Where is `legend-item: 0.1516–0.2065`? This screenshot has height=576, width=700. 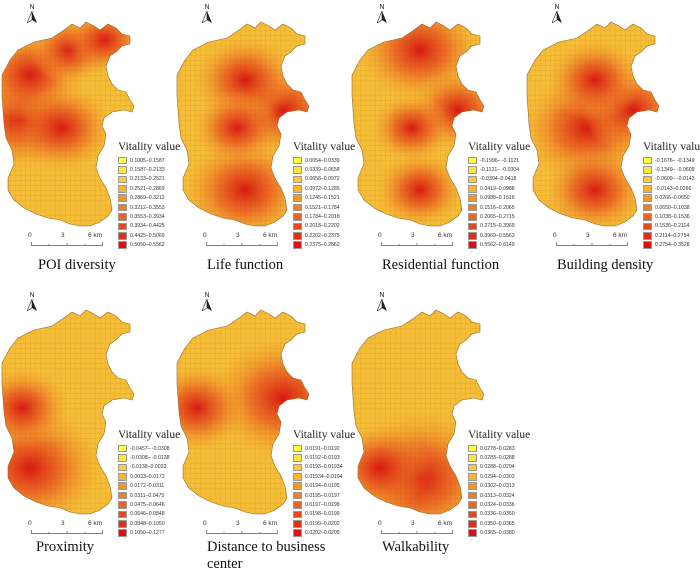 legend-item: 0.1516–0.2065 is located at coordinates (499, 207).